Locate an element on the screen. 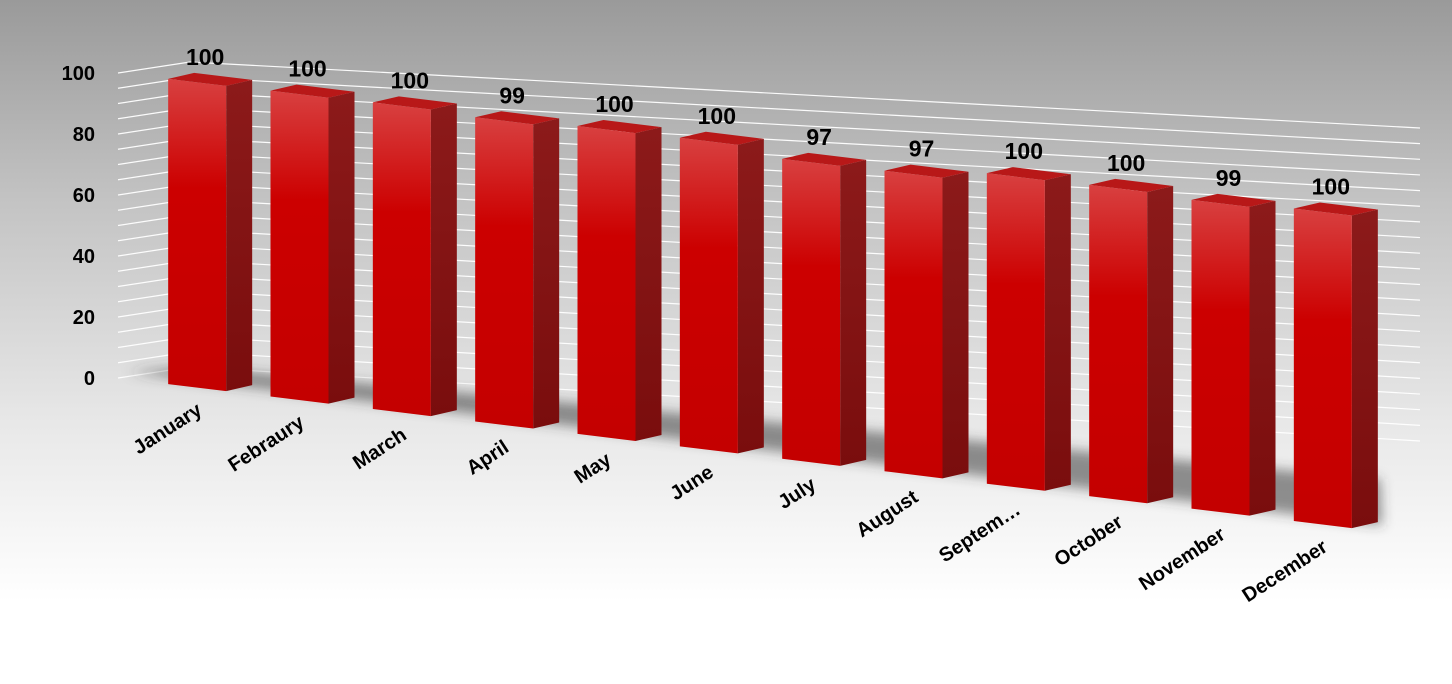 The width and height of the screenshot is (1452, 684). x-tick-label: Febraury is located at coordinates (266, 444).